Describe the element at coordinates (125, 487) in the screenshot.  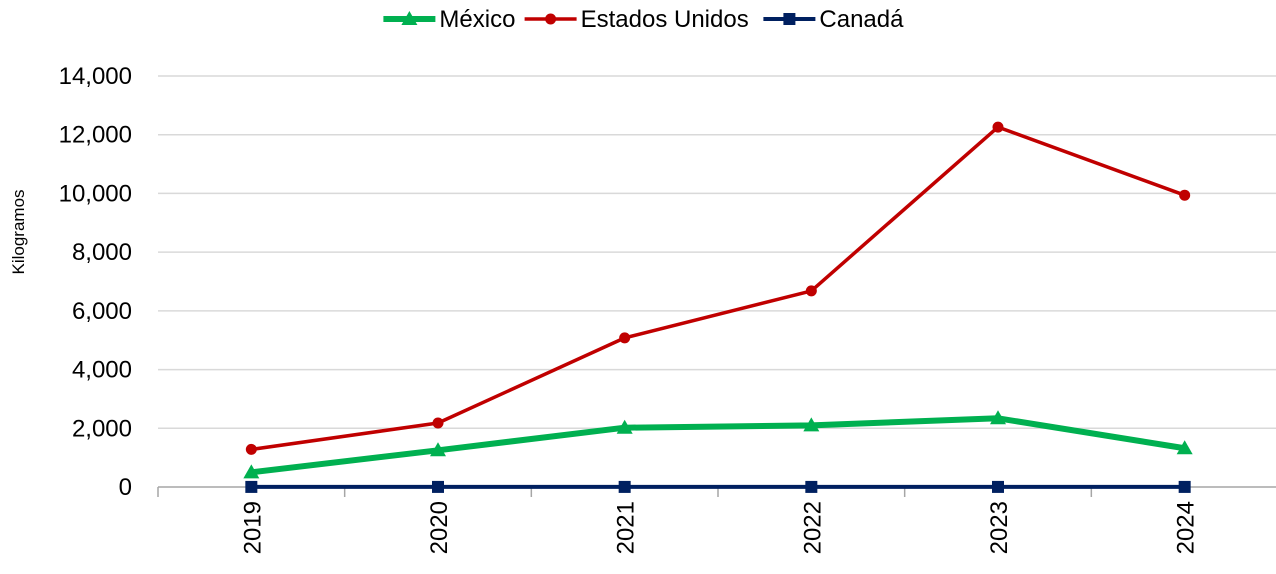
I see `y-tick-label: 0` at that location.